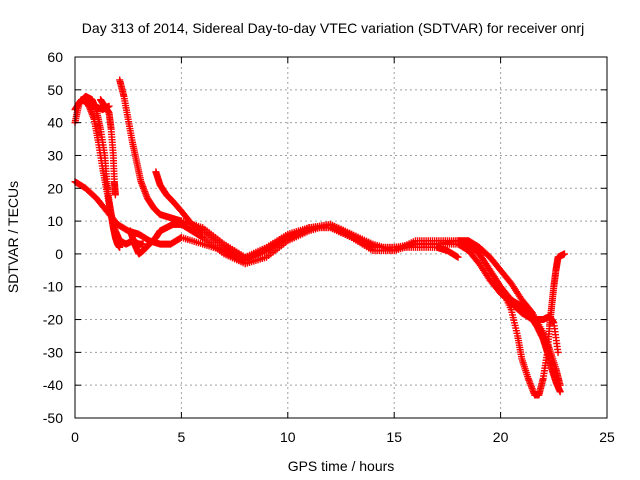 The width and height of the screenshot is (640, 480). Describe the element at coordinates (55, 123) in the screenshot. I see `y-tick-label: 40` at that location.